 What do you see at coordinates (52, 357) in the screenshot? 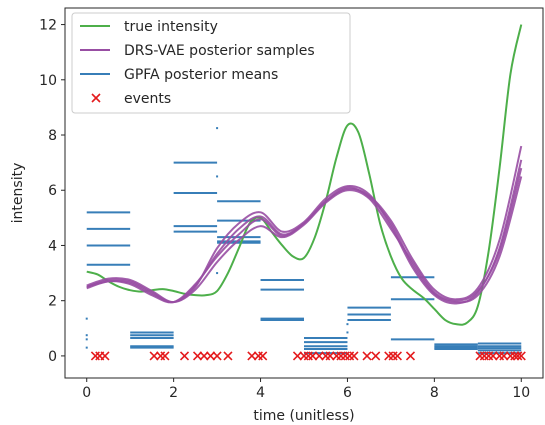
I see `y-tick-label: 0` at bounding box center [52, 357].